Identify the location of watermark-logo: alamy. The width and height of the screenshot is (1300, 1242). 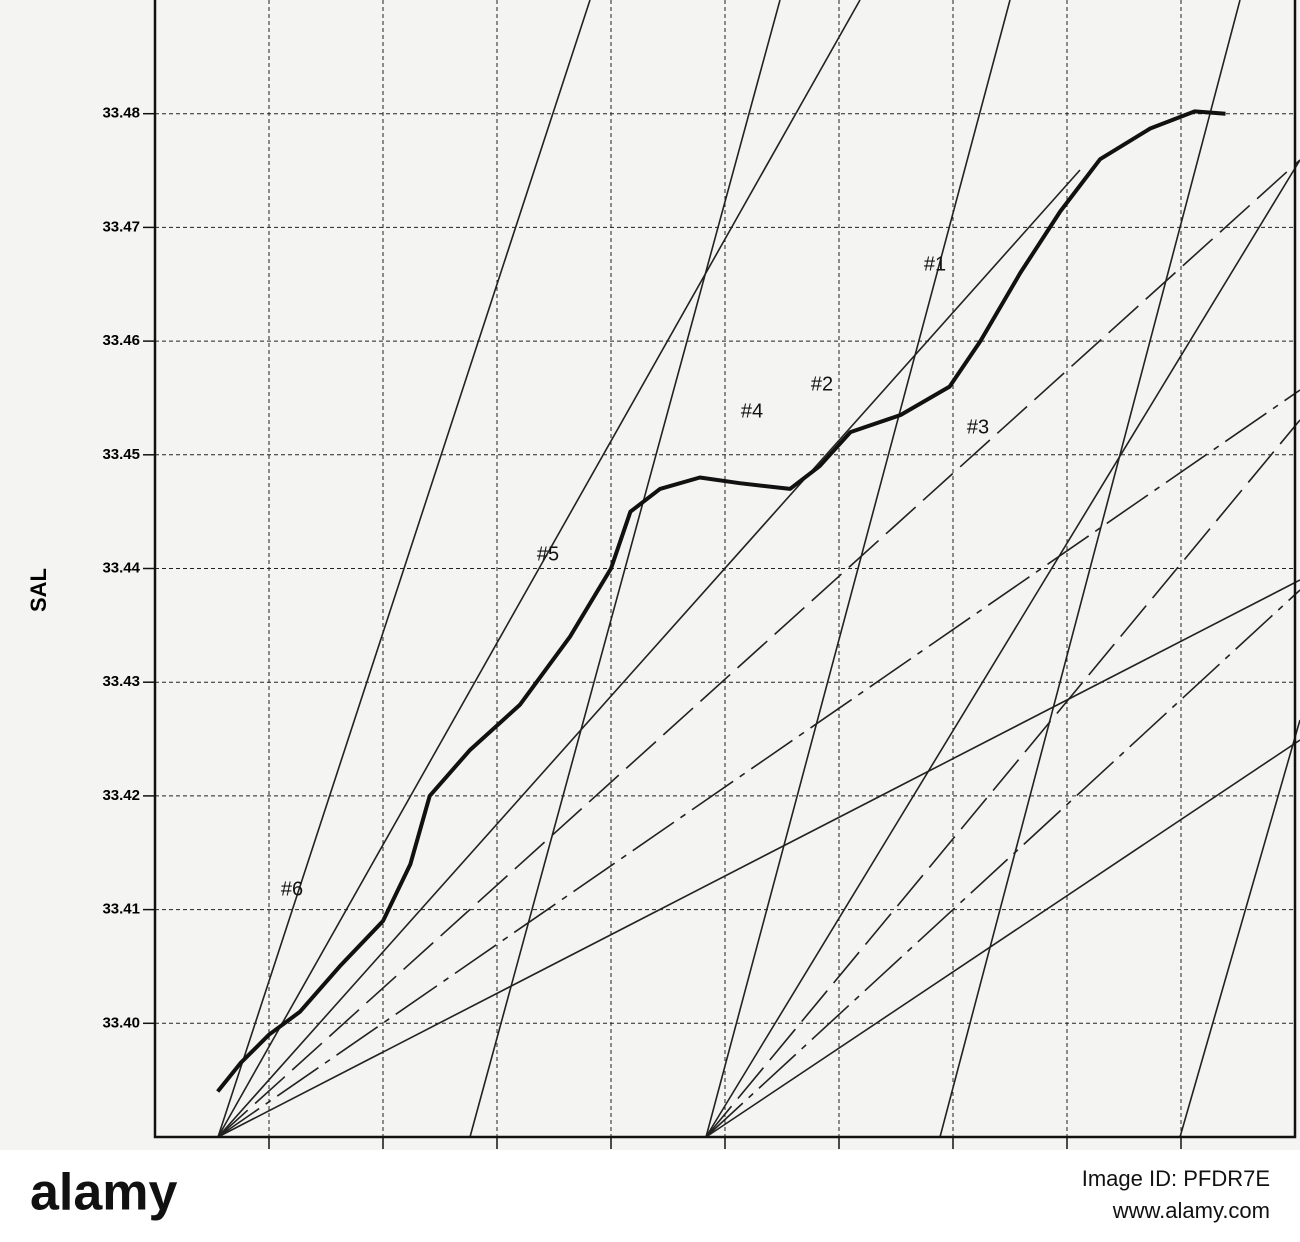
(104, 1193).